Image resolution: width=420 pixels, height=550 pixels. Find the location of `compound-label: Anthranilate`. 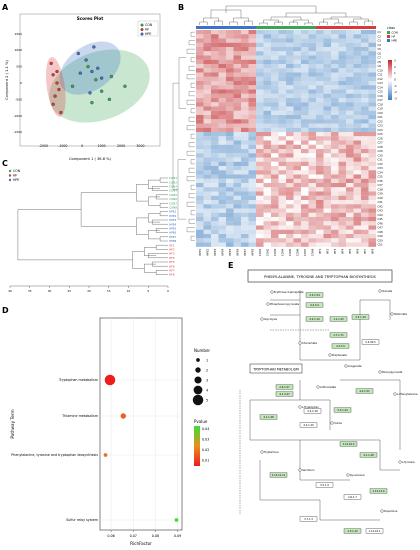

compound-label: Anthranilate is located at coordinates (328, 387).